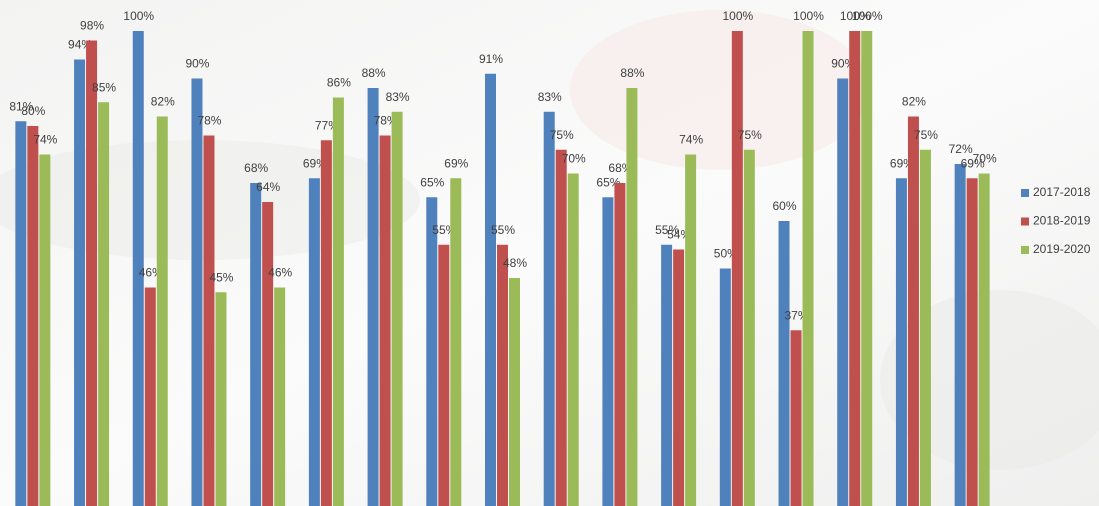  I want to click on legend-label: 2017-2018, so click(1062, 192).